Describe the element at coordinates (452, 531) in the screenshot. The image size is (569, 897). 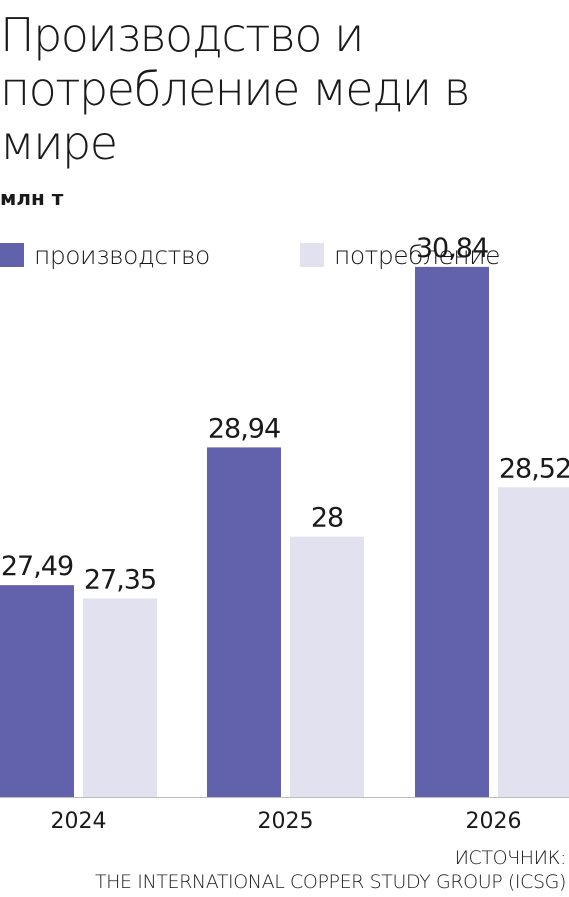
I see `bar-production-2026` at that location.